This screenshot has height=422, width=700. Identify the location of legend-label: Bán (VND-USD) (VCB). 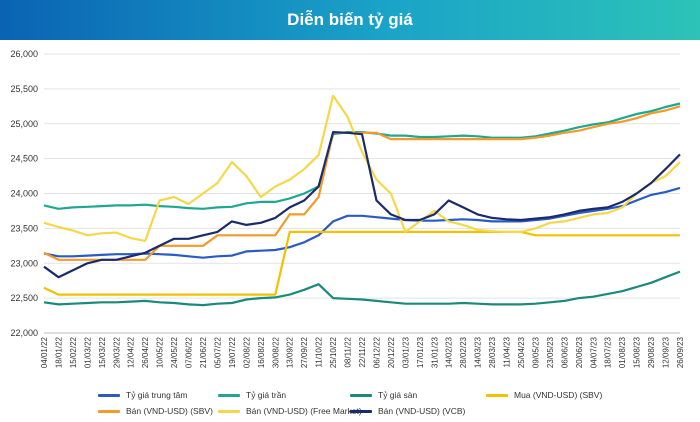
(422, 411).